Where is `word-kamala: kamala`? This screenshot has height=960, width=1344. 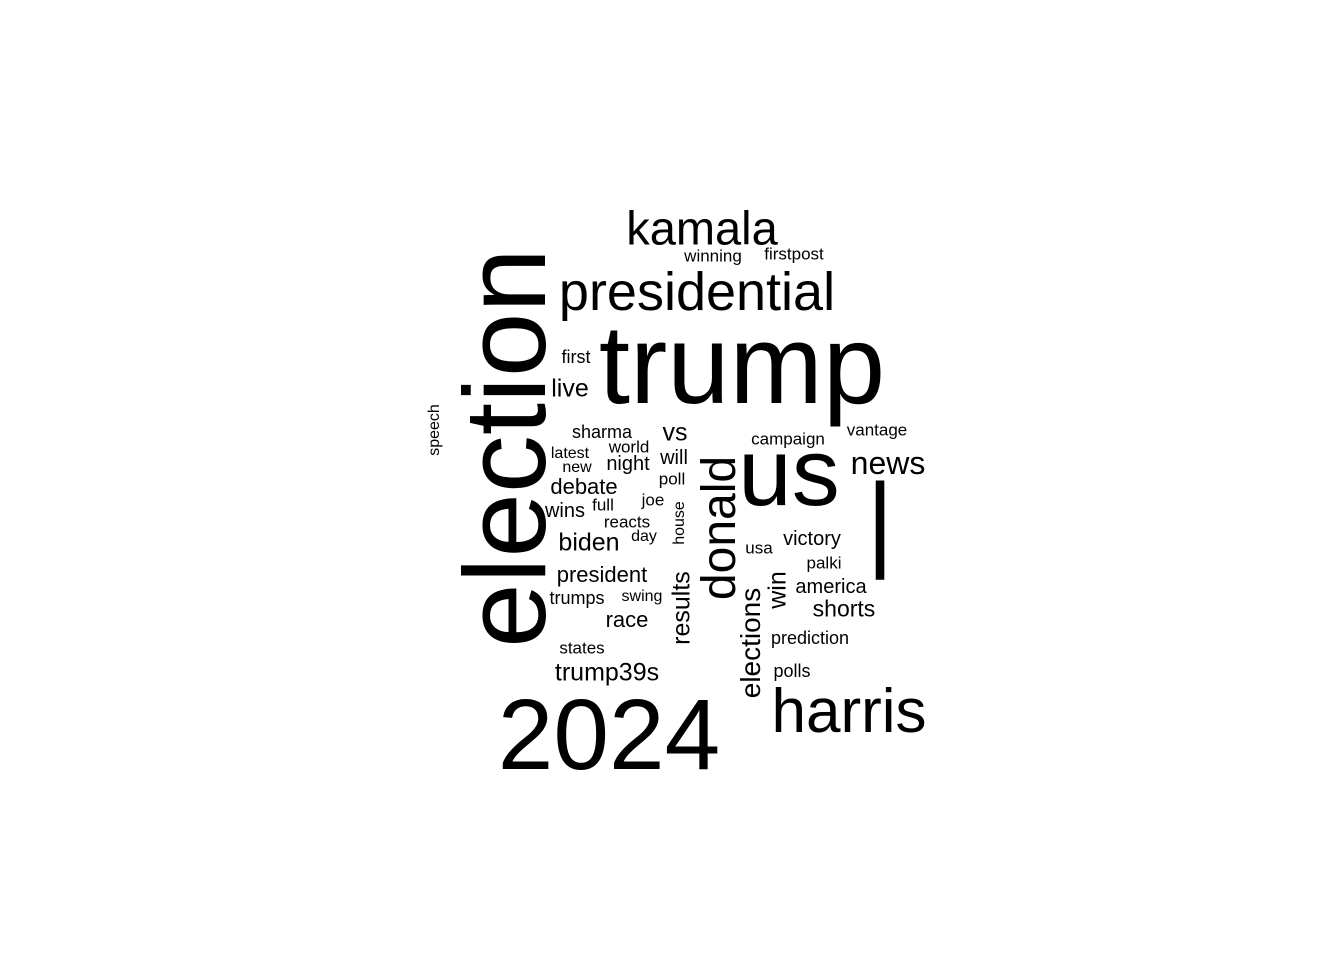
word-kamala: kamala is located at coordinates (702, 228).